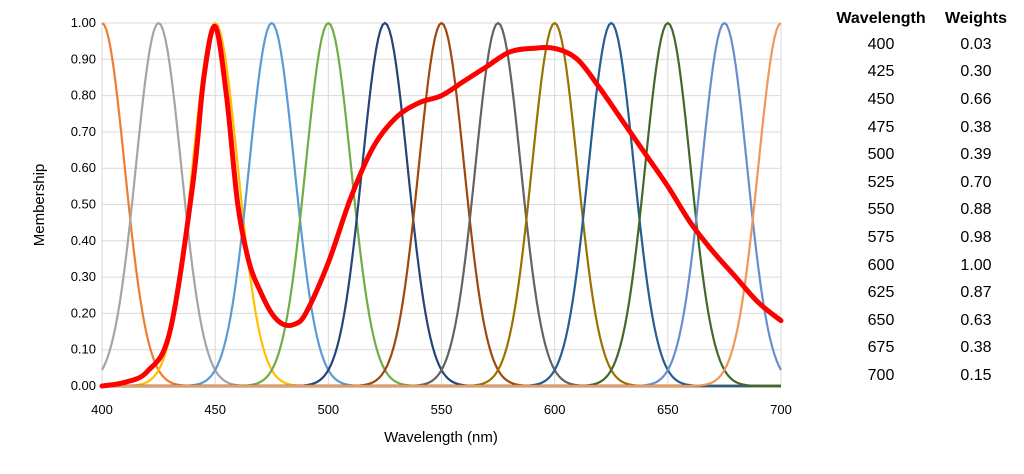 The width and height of the screenshot is (1024, 474). I want to click on weight-cell: 0.88, so click(976, 210).